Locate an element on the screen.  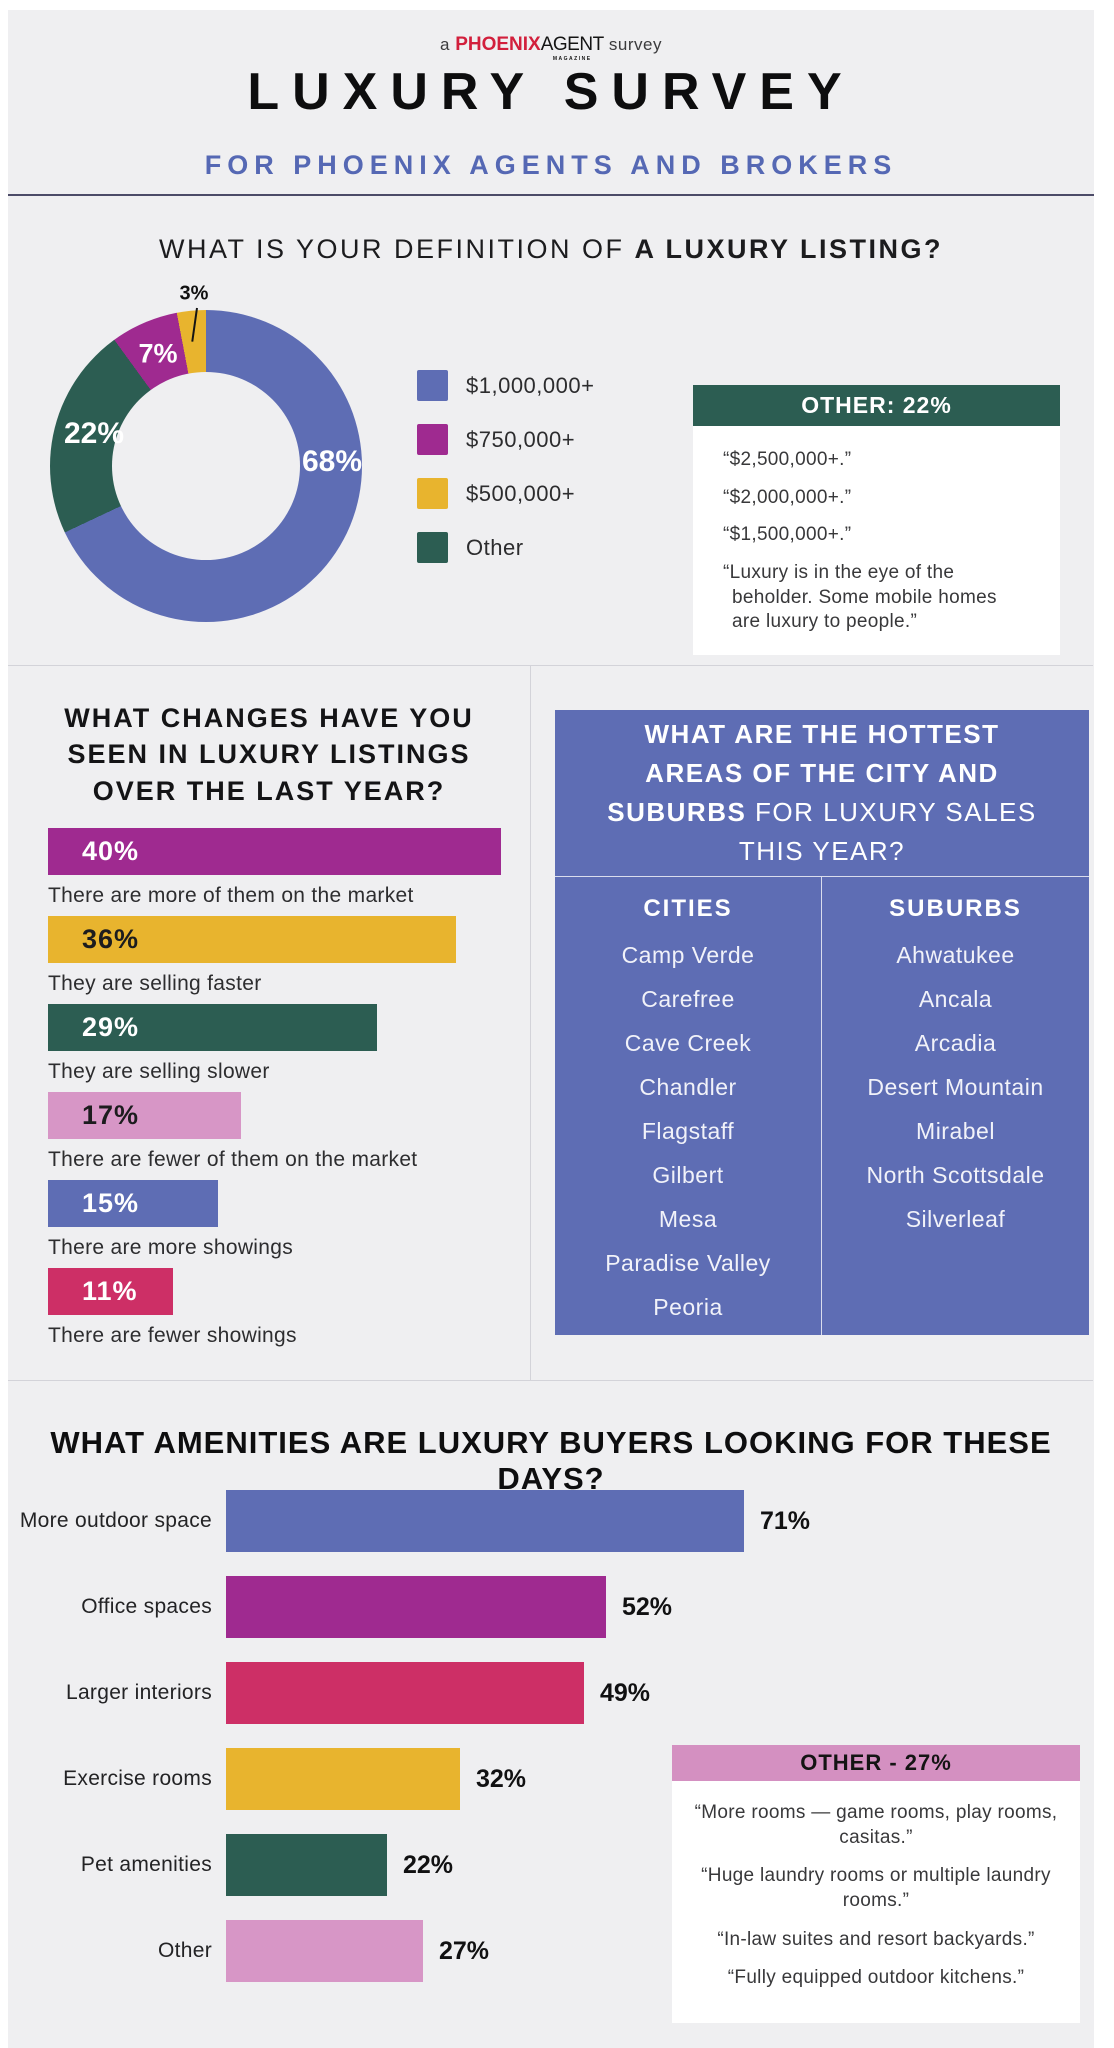
bar: 11% is located at coordinates (110, 1291).